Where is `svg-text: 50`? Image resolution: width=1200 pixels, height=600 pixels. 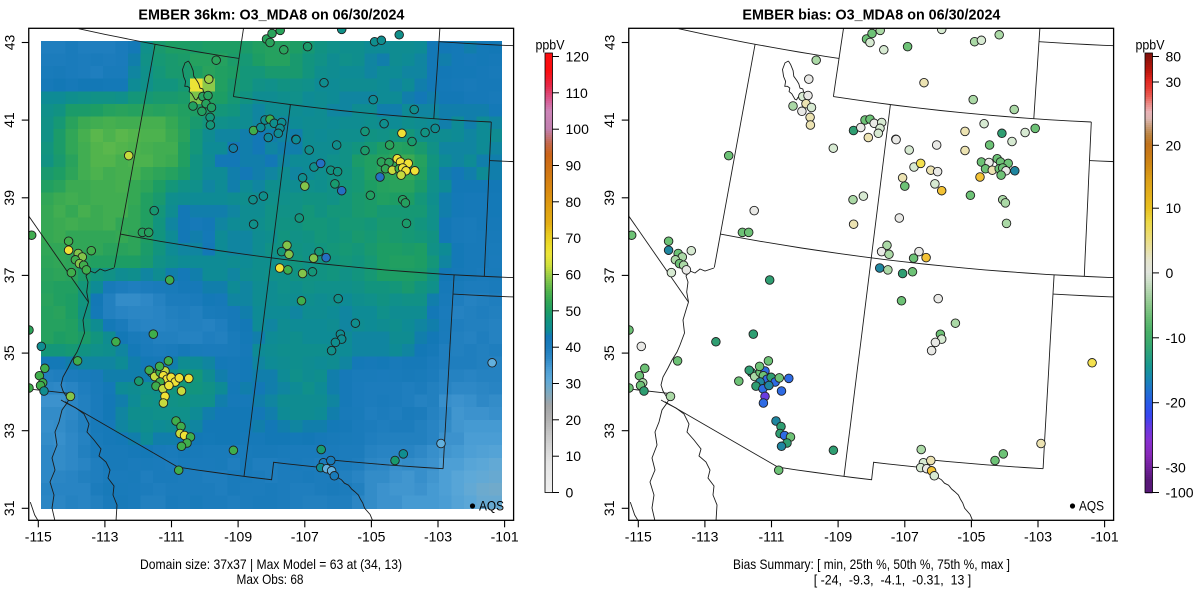
svg-text: 50 is located at coordinates (574, 311).